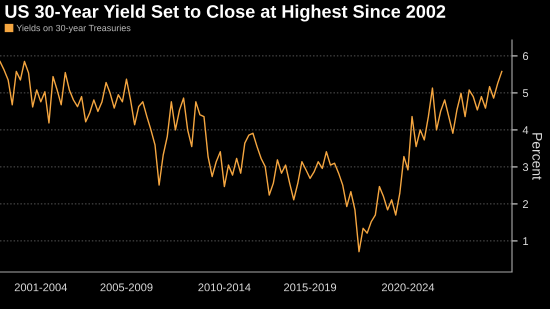  What do you see at coordinates (408, 287) in the screenshot?
I see `x-tick-label: 2020-2024` at bounding box center [408, 287].